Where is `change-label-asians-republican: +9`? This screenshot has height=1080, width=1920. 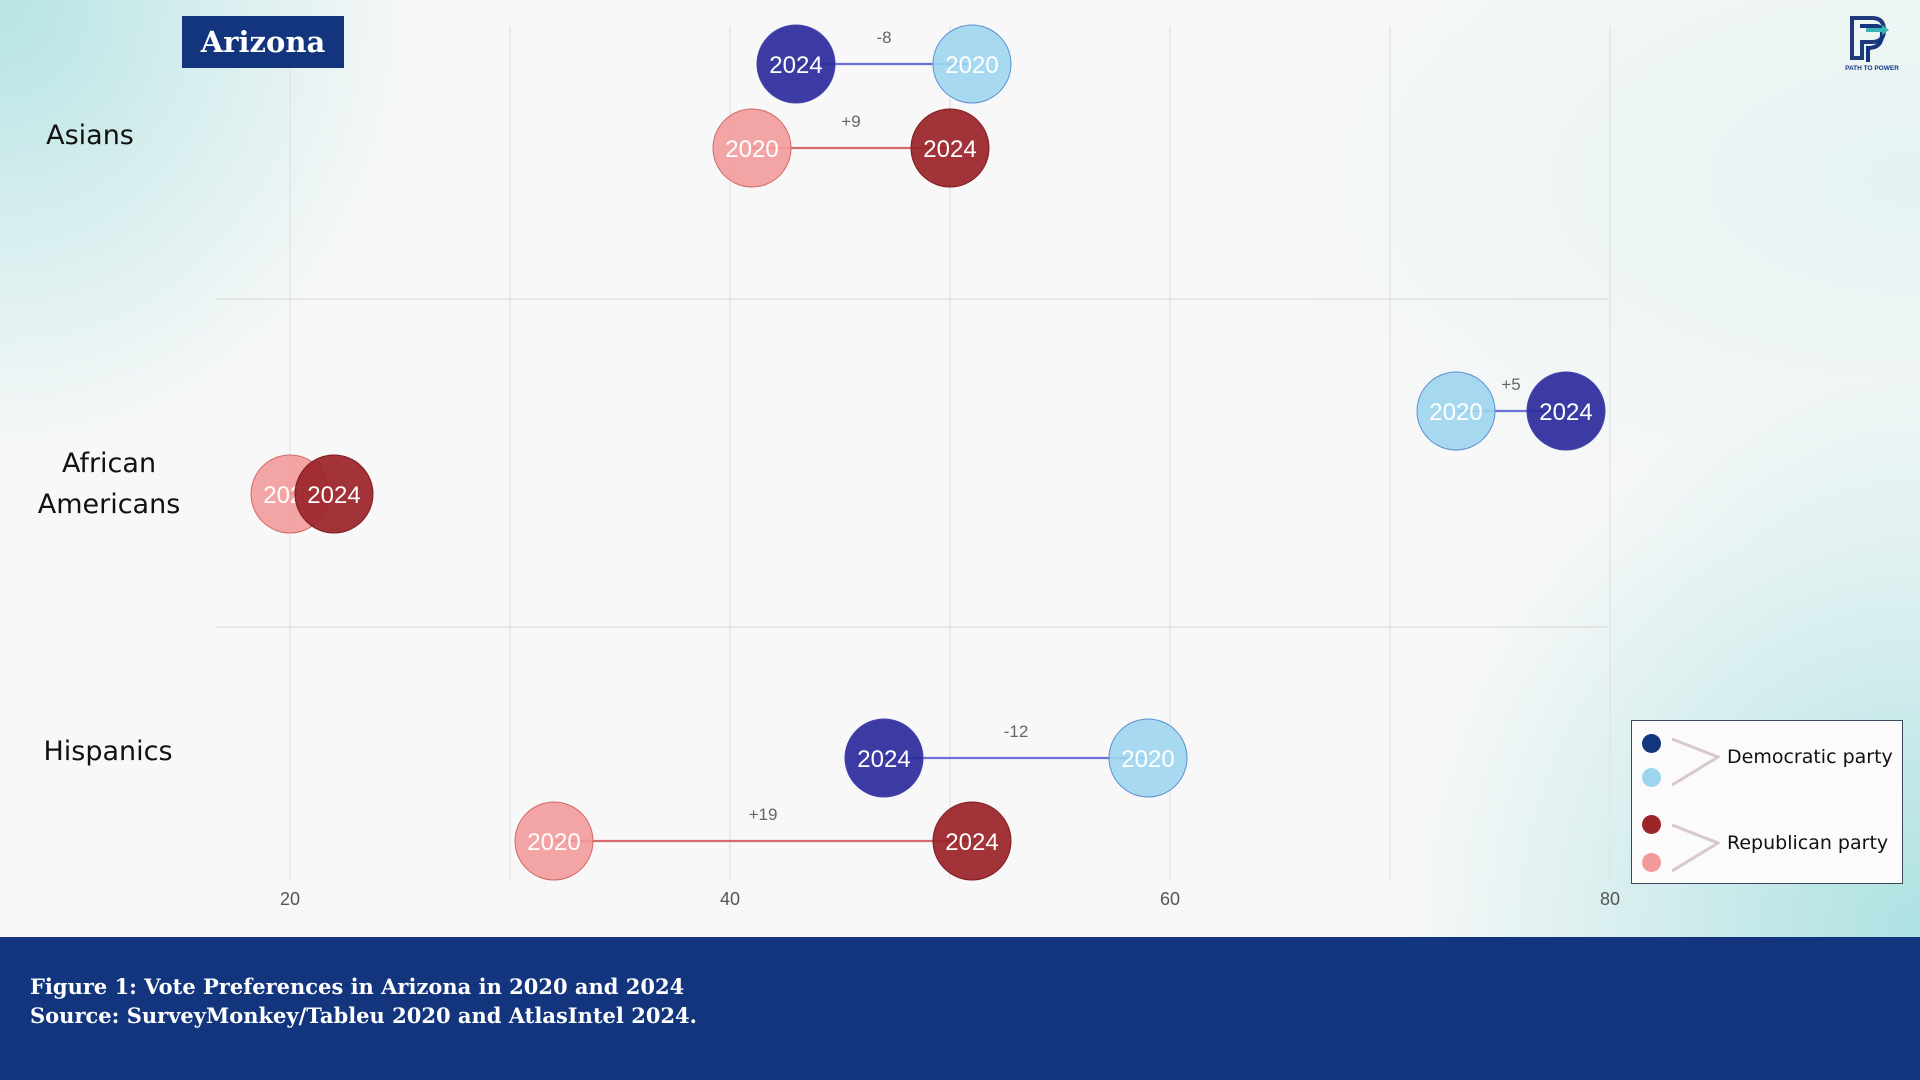 change-label-asians-republican: +9 is located at coordinates (850, 121).